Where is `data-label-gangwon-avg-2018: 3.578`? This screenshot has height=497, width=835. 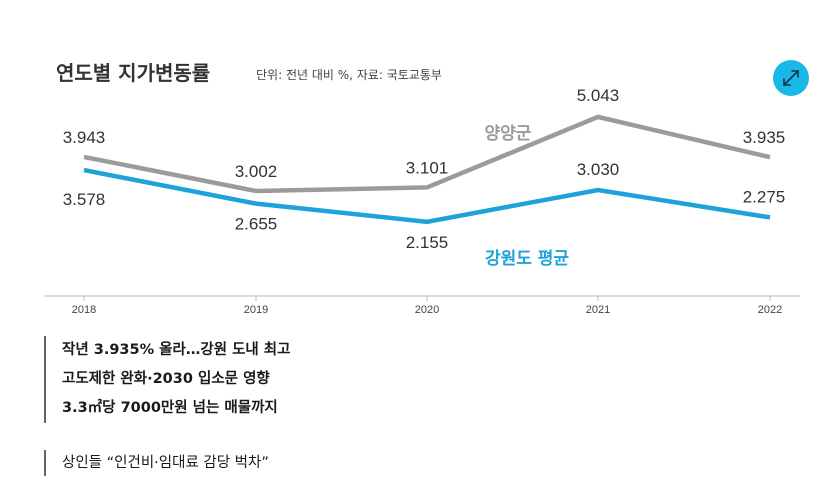 data-label-gangwon-avg-2018: 3.578 is located at coordinates (84, 199).